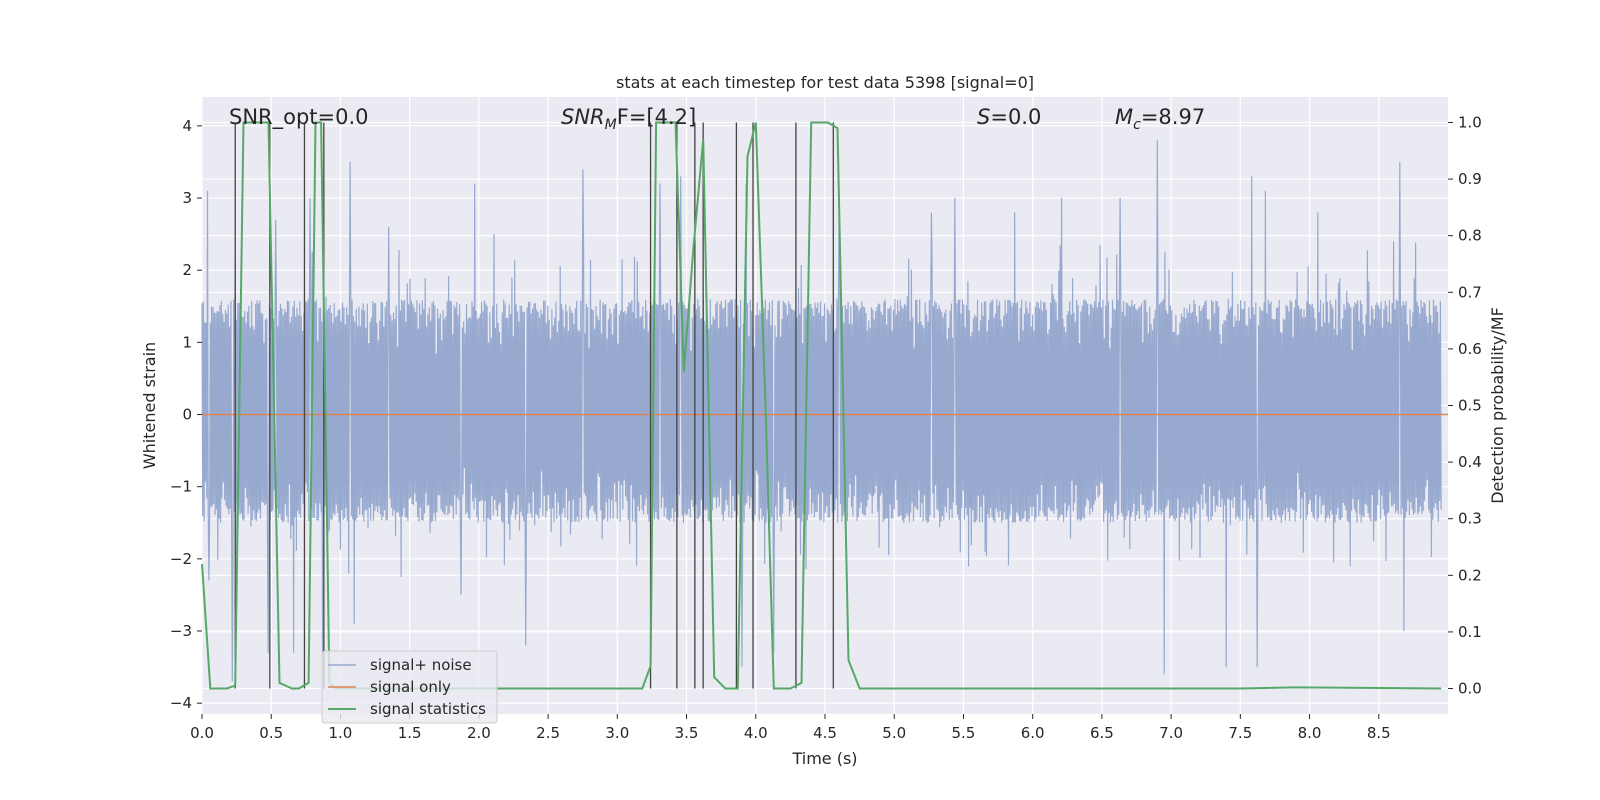  I want to click on legend-label: signal only, so click(410, 687).